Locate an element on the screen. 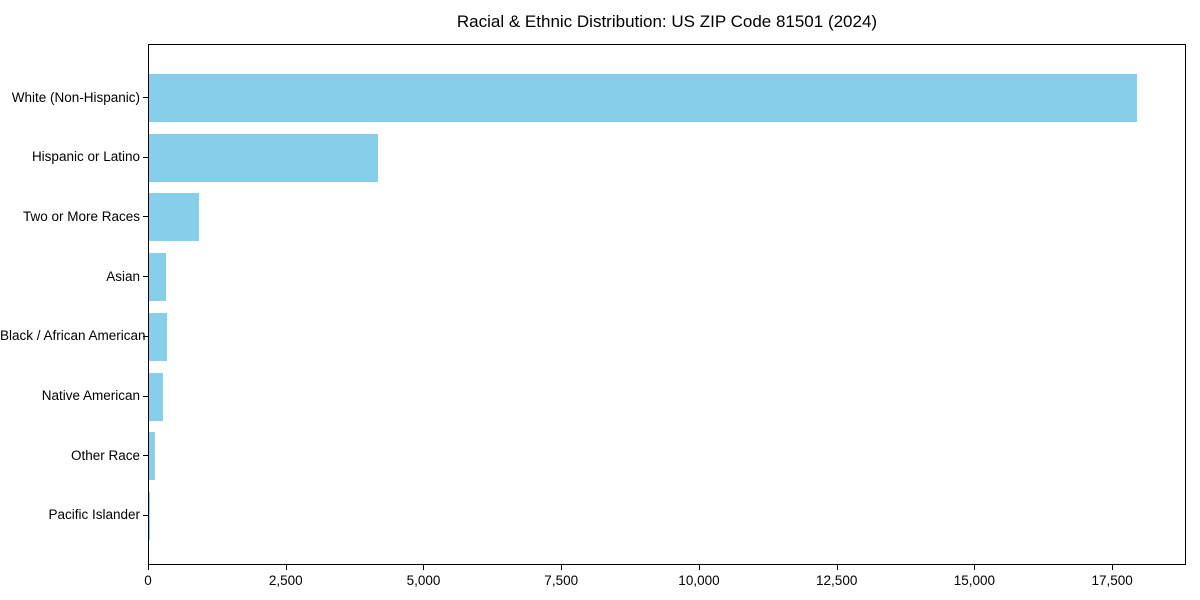 This screenshot has height=600, width=1200. bar-asian is located at coordinates (158, 277).